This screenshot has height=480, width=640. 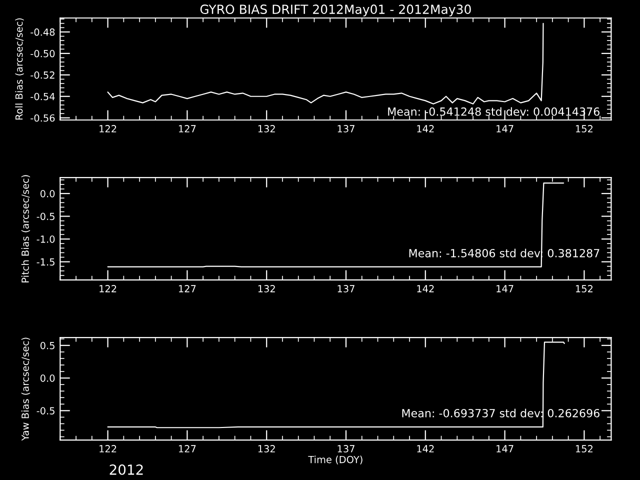 I want to click on y-tick-label: -0.56, so click(x=42, y=118).